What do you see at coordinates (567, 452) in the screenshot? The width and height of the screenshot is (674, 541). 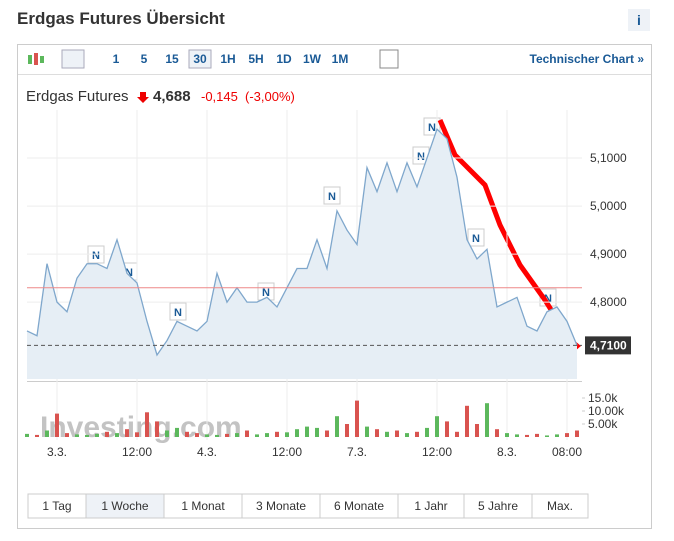 I see `x-tick-label: 08:00` at bounding box center [567, 452].